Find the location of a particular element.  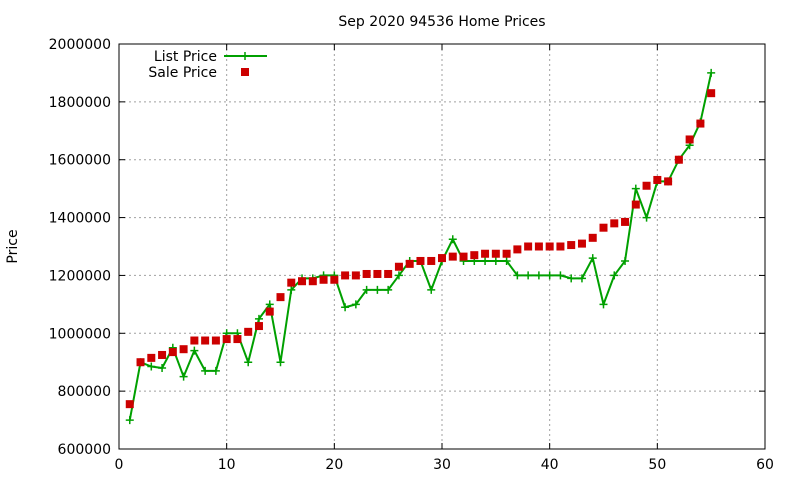

legend-plus-marker is located at coordinates (245, 56).